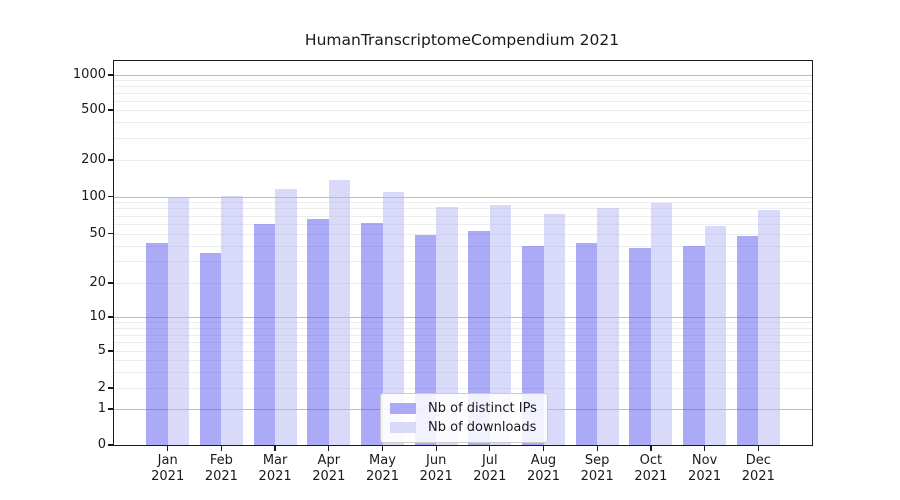  What do you see at coordinates (482, 427) in the screenshot?
I see `legend-label-downloads: Nb of downloads` at bounding box center [482, 427].